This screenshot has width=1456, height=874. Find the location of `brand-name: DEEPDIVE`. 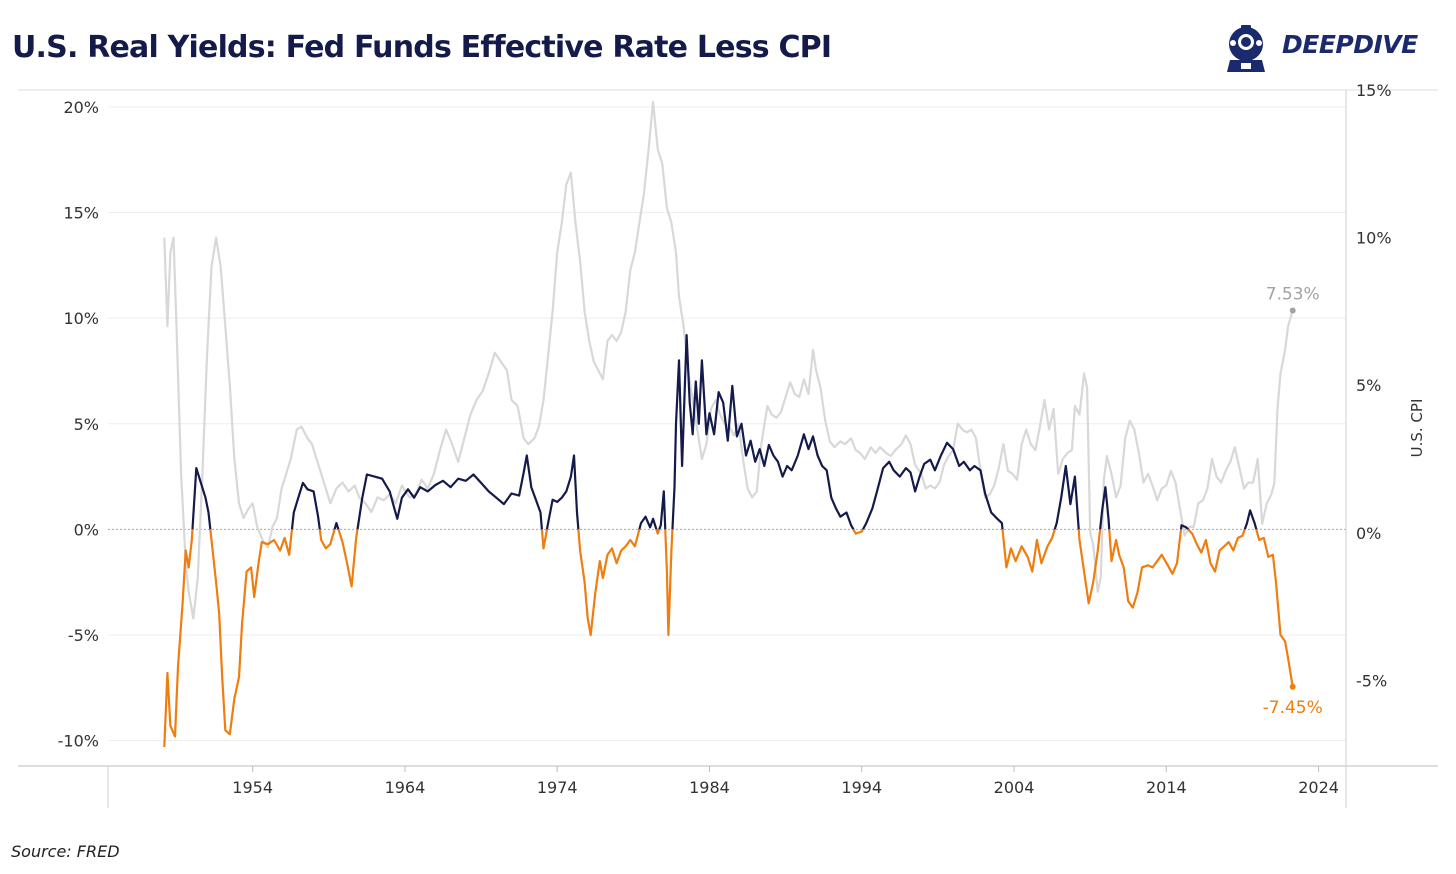

brand-name: DEEPDIVE is located at coordinates (1350, 44).